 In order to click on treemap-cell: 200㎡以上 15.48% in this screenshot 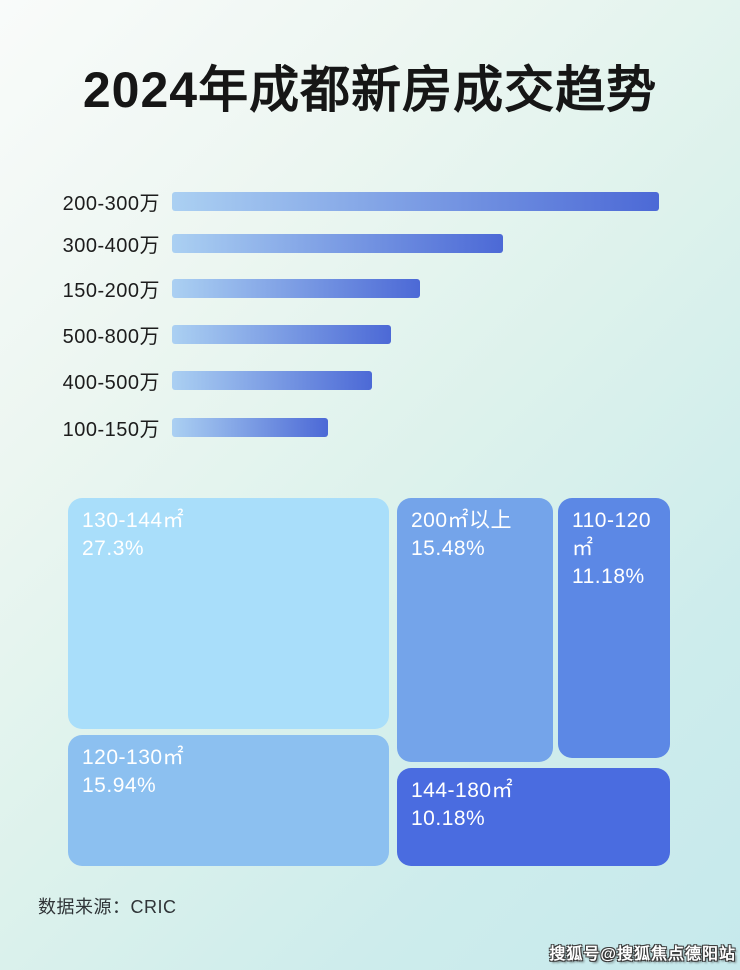, I will do `click(475, 630)`.